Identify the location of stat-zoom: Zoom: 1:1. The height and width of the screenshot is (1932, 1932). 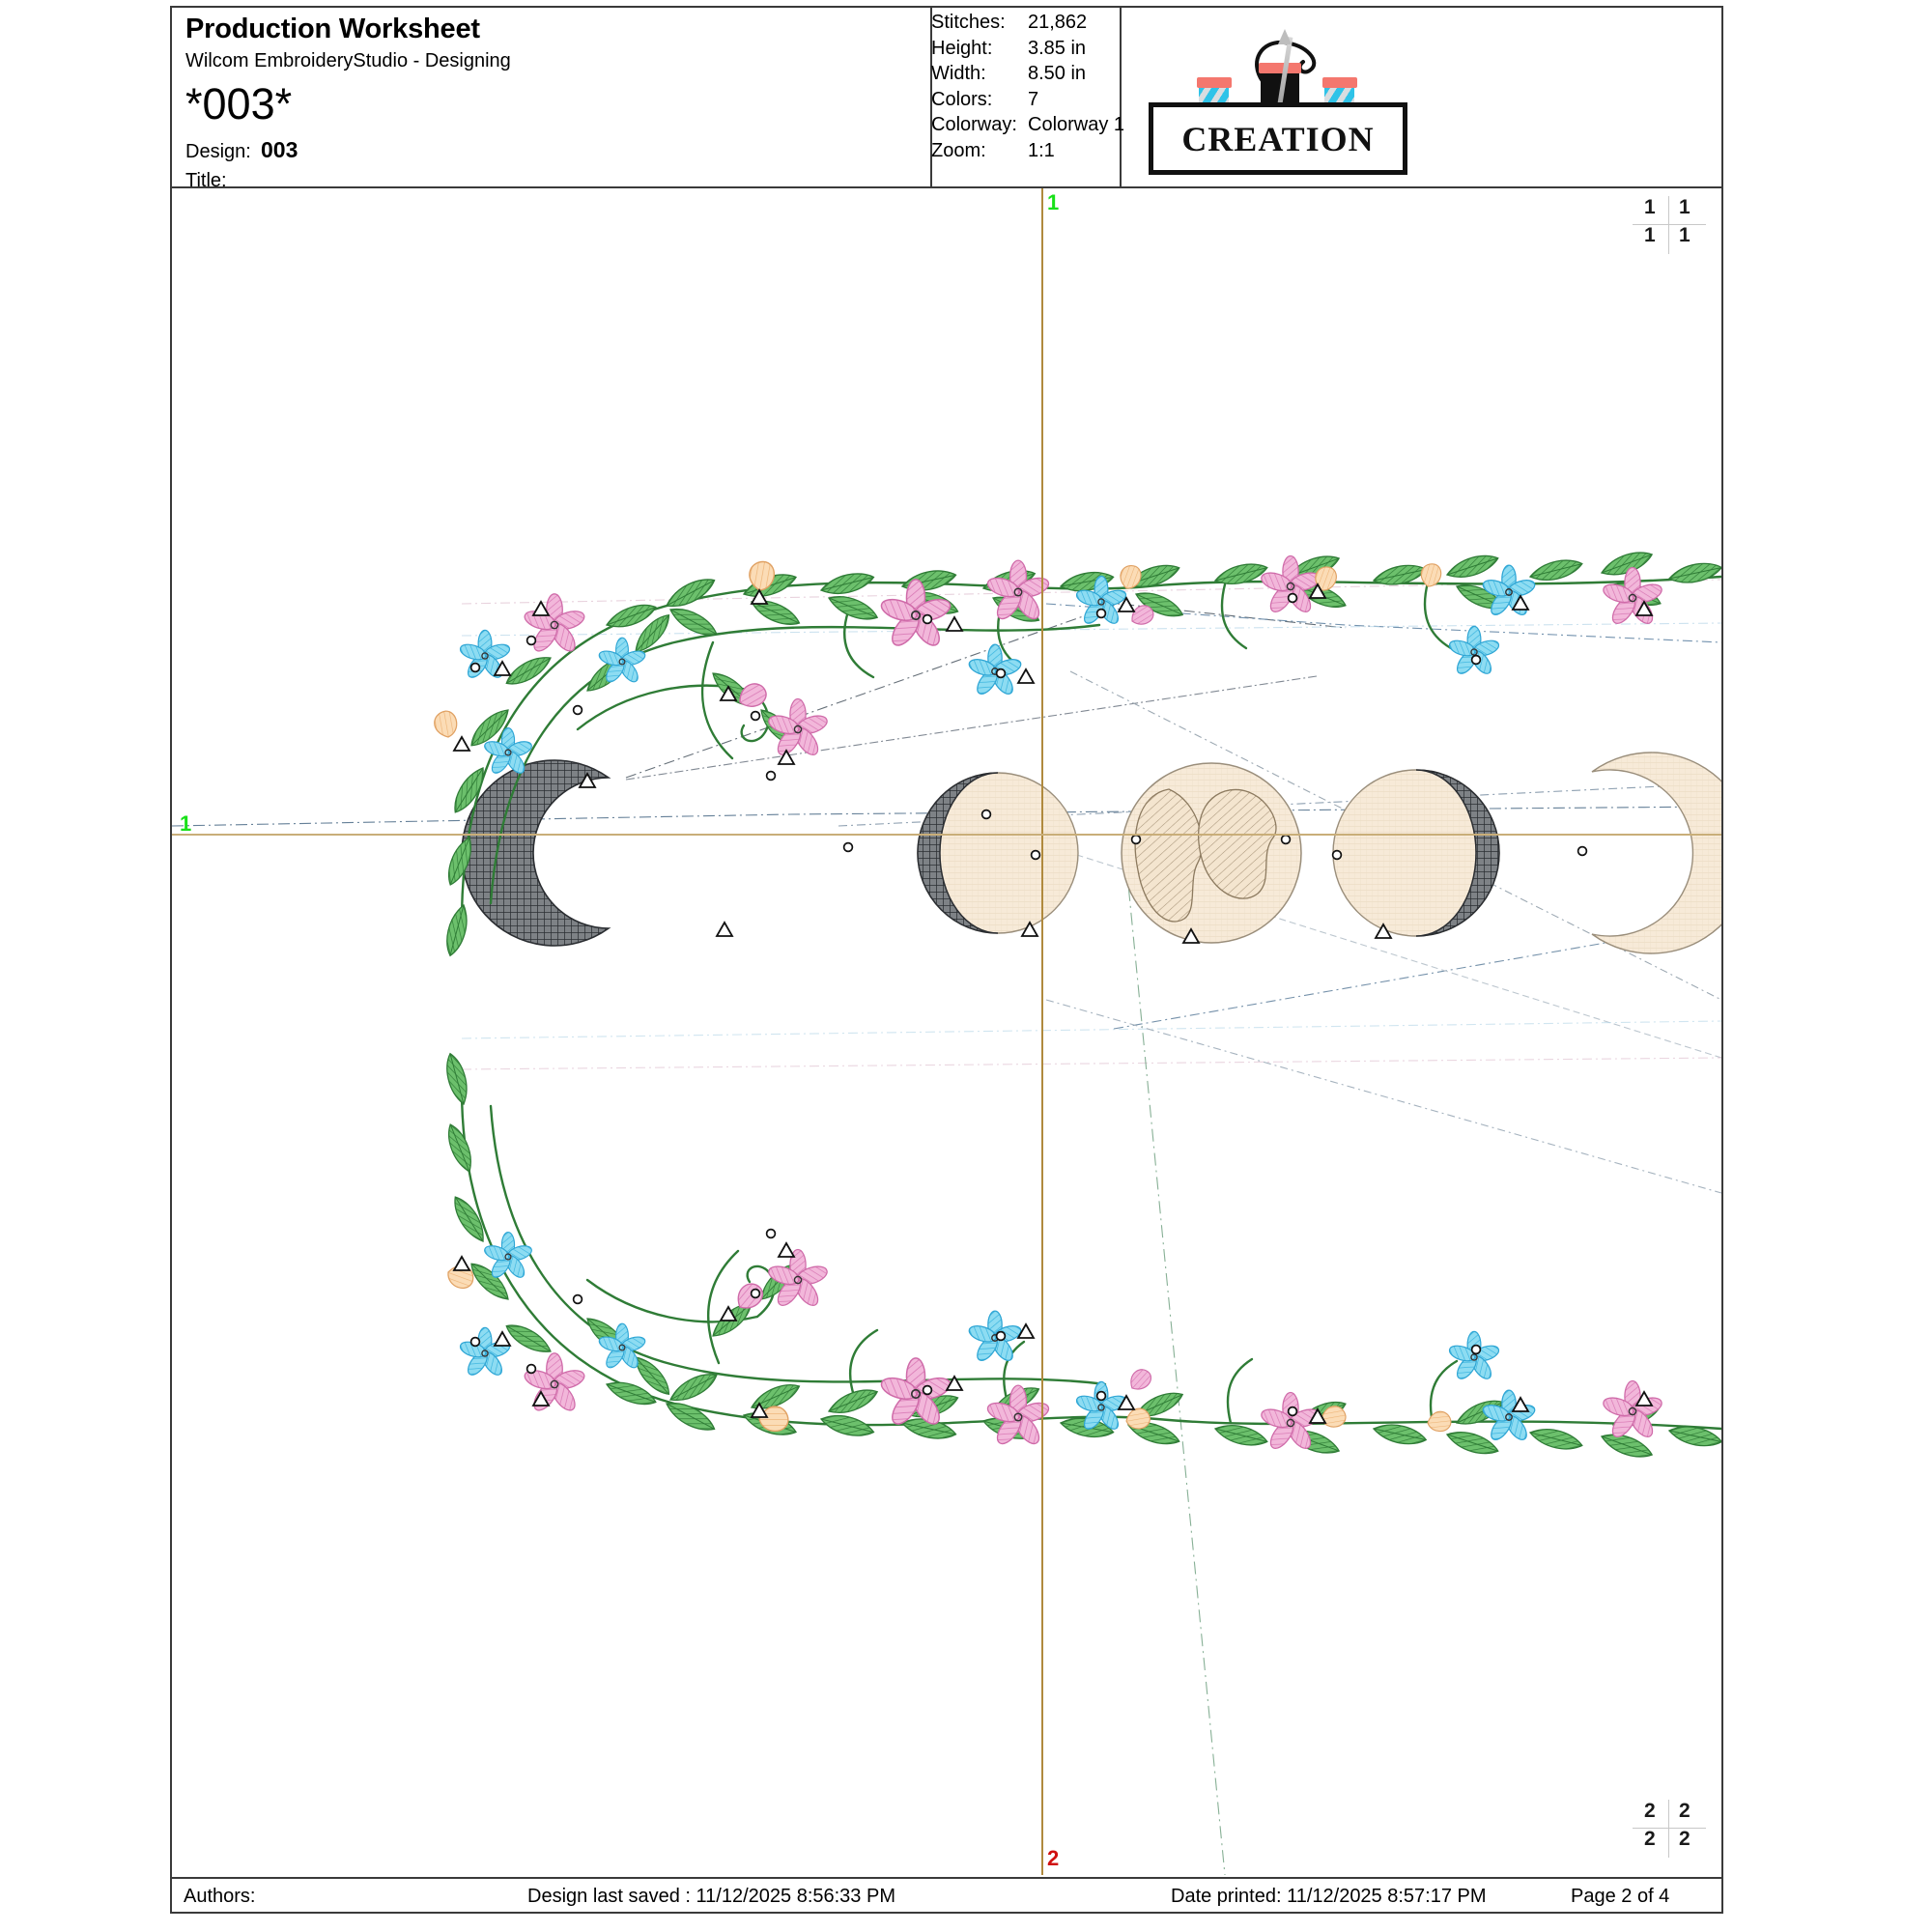
(1124, 153).